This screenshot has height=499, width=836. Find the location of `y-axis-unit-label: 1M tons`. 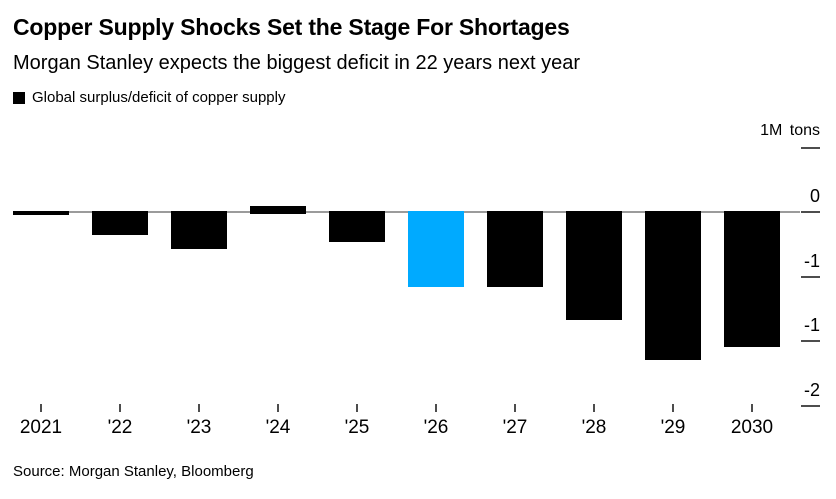

y-axis-unit-label: 1M tons is located at coordinates (790, 130).